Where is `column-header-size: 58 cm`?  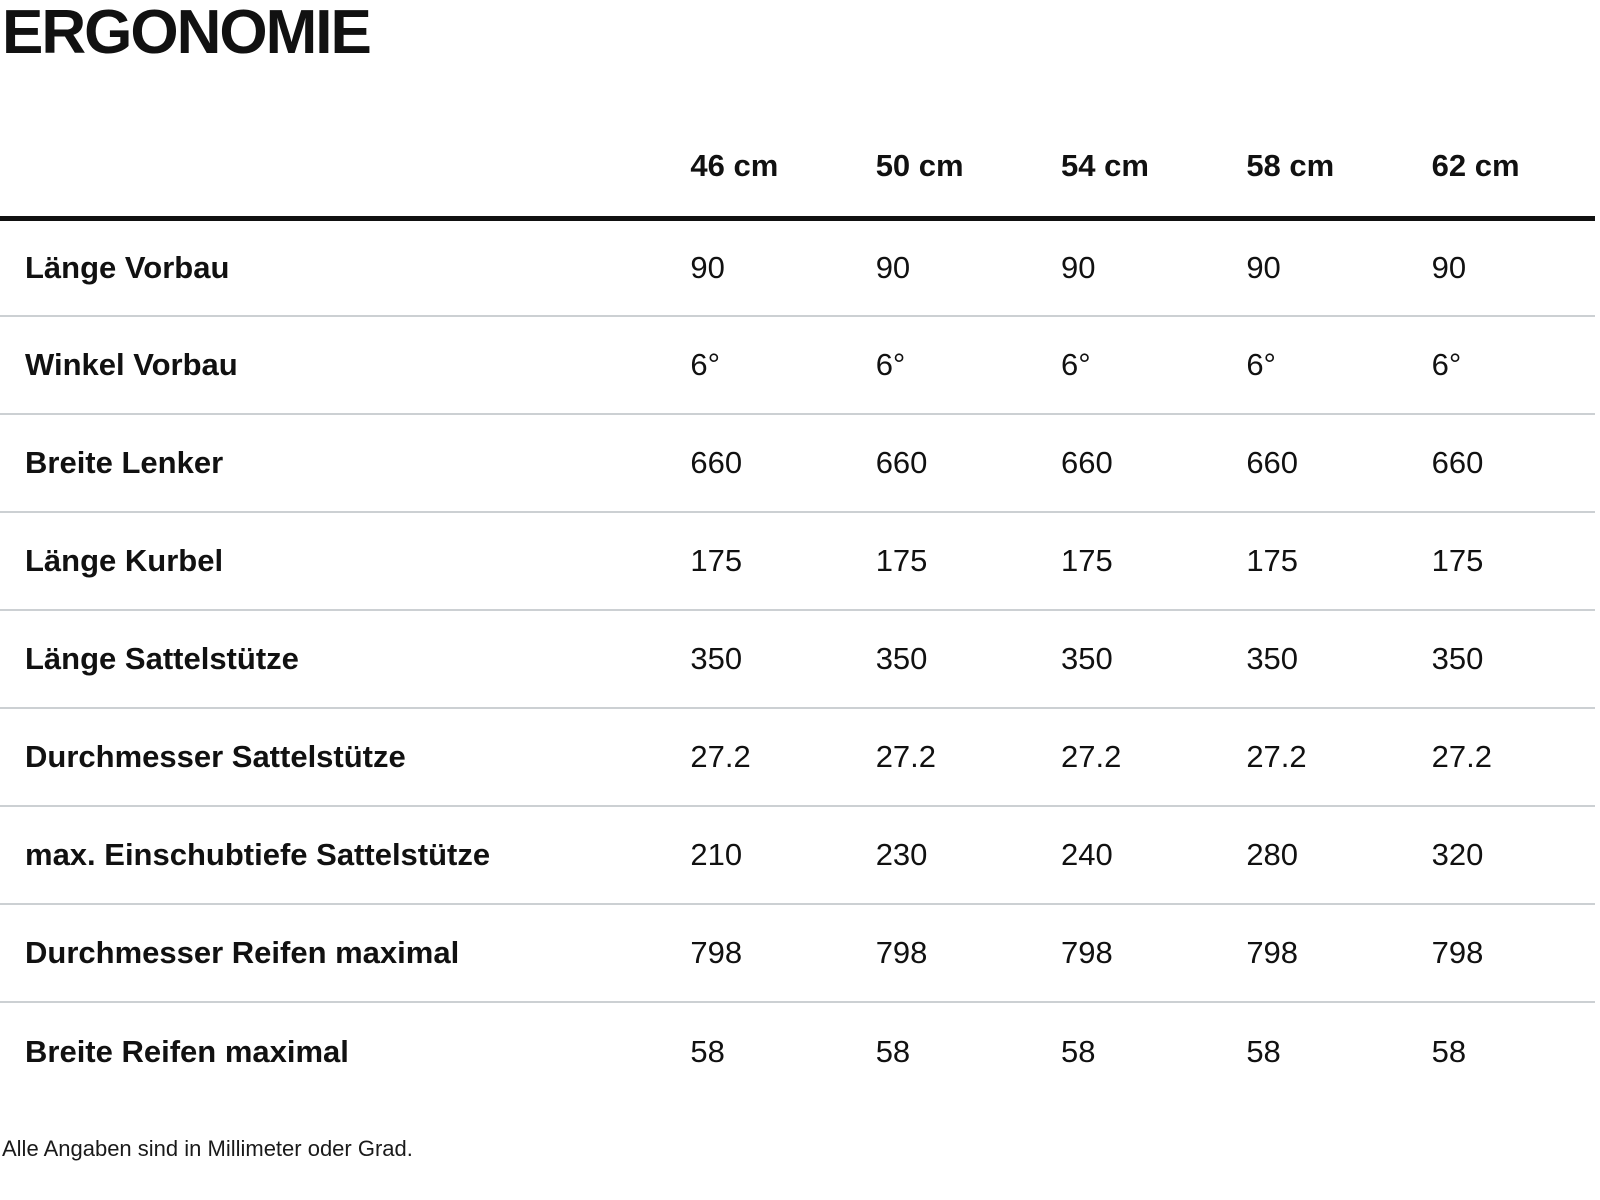
column-header-size: 58 cm is located at coordinates (1290, 165).